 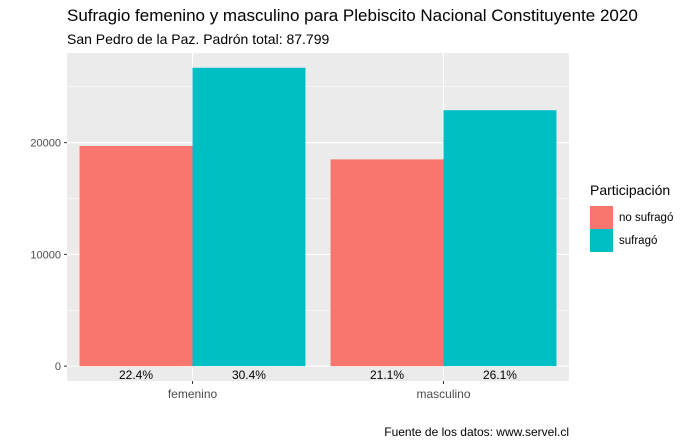 I want to click on bar-label: 26.1%, so click(x=500, y=375).